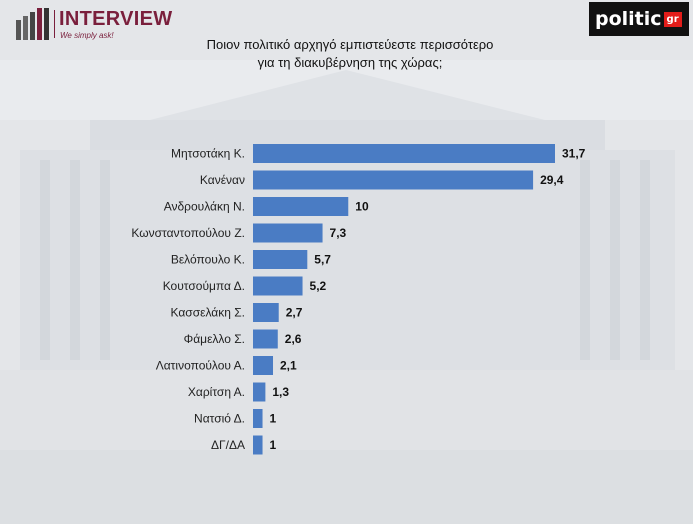  What do you see at coordinates (322, 260) in the screenshot?
I see `value-label: 5,7` at bounding box center [322, 260].